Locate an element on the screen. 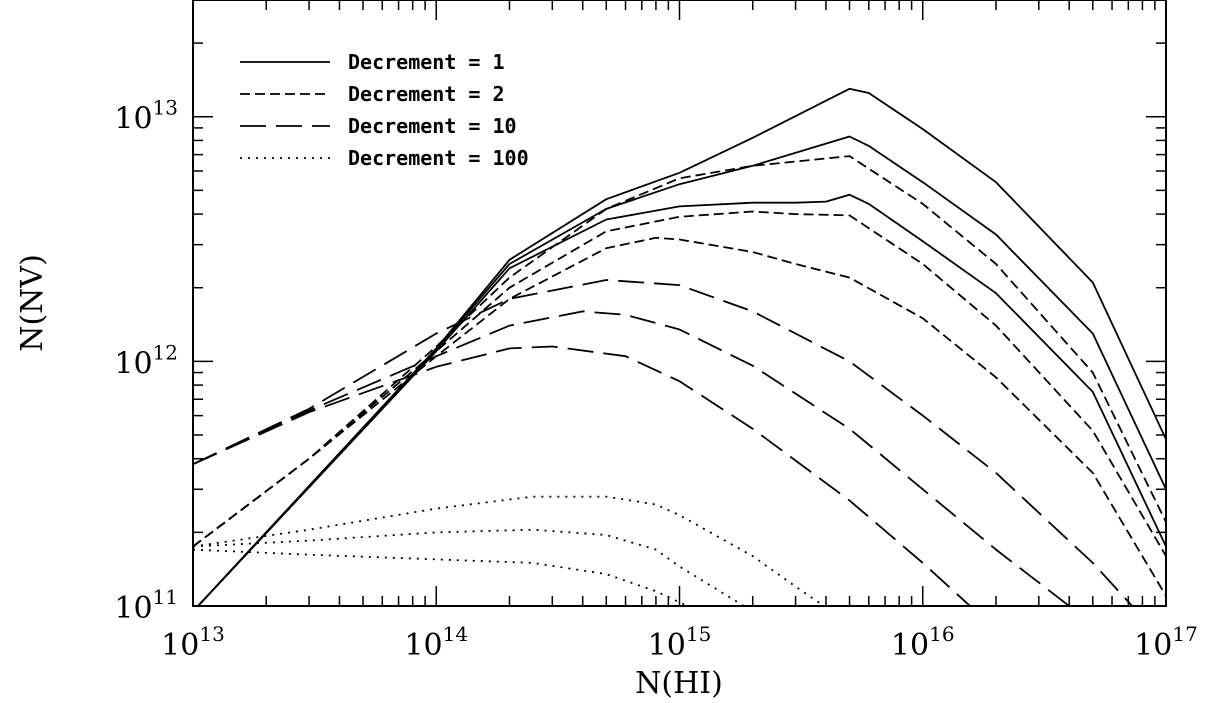  legend-label: Decrement = 10 is located at coordinates (432, 126).